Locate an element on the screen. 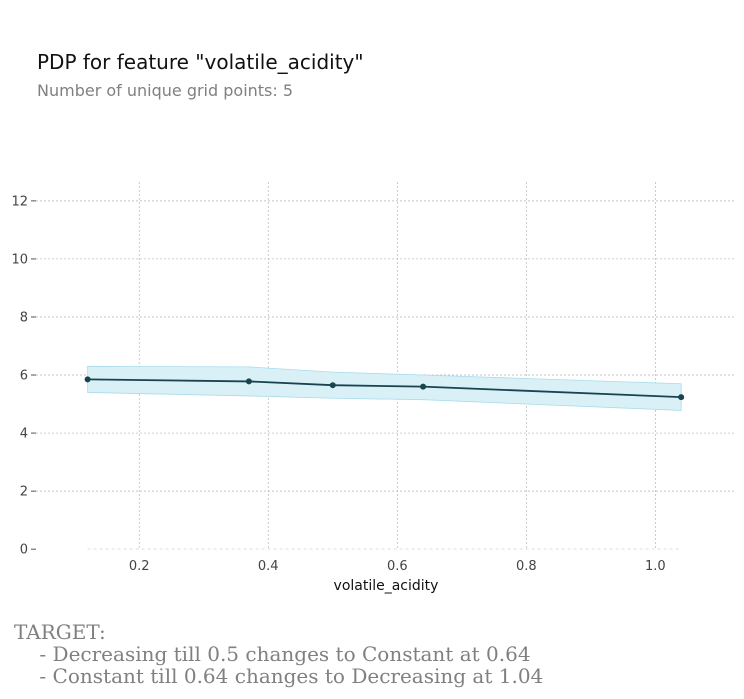 This screenshot has width=744, height=699. target-heading: TARGET: is located at coordinates (60, 632).